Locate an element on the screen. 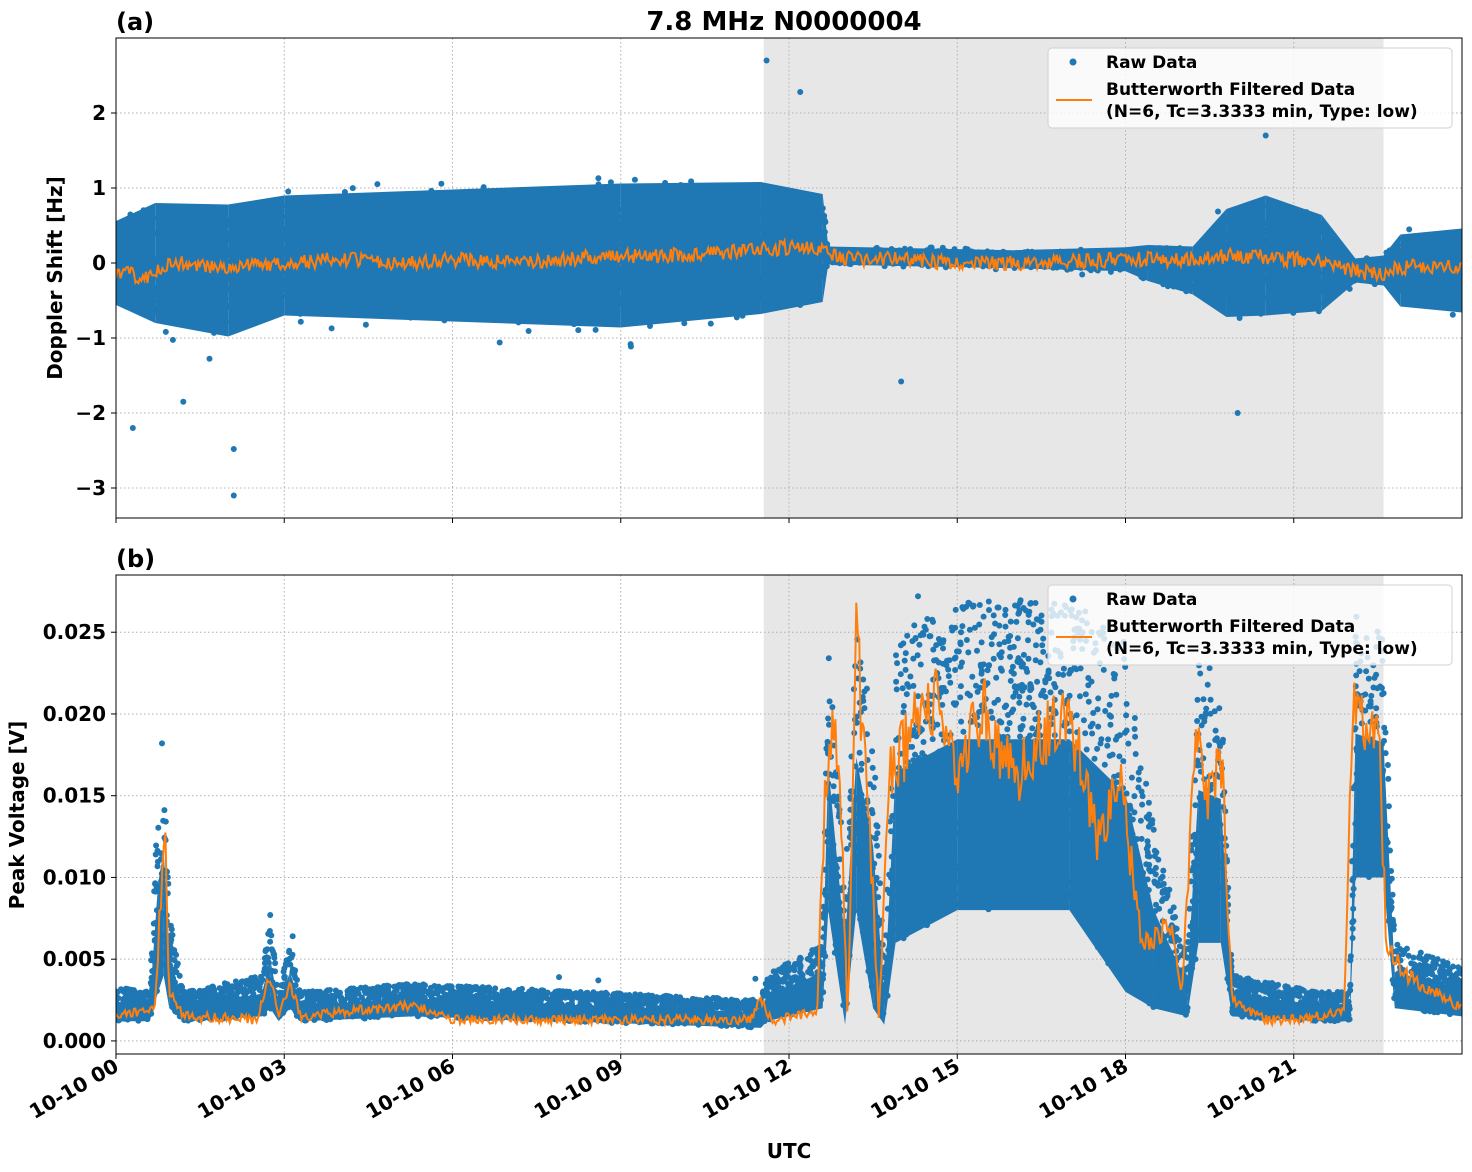 The height and width of the screenshot is (1172, 1472). x-axis-label: UTC is located at coordinates (789, 1151).